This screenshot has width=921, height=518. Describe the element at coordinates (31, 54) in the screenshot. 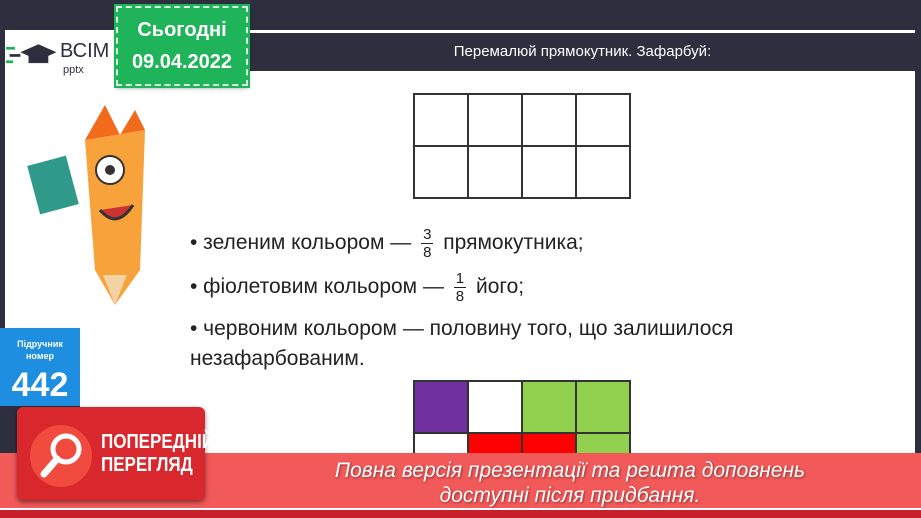

I see `graduation-cap-logo-icon` at that location.